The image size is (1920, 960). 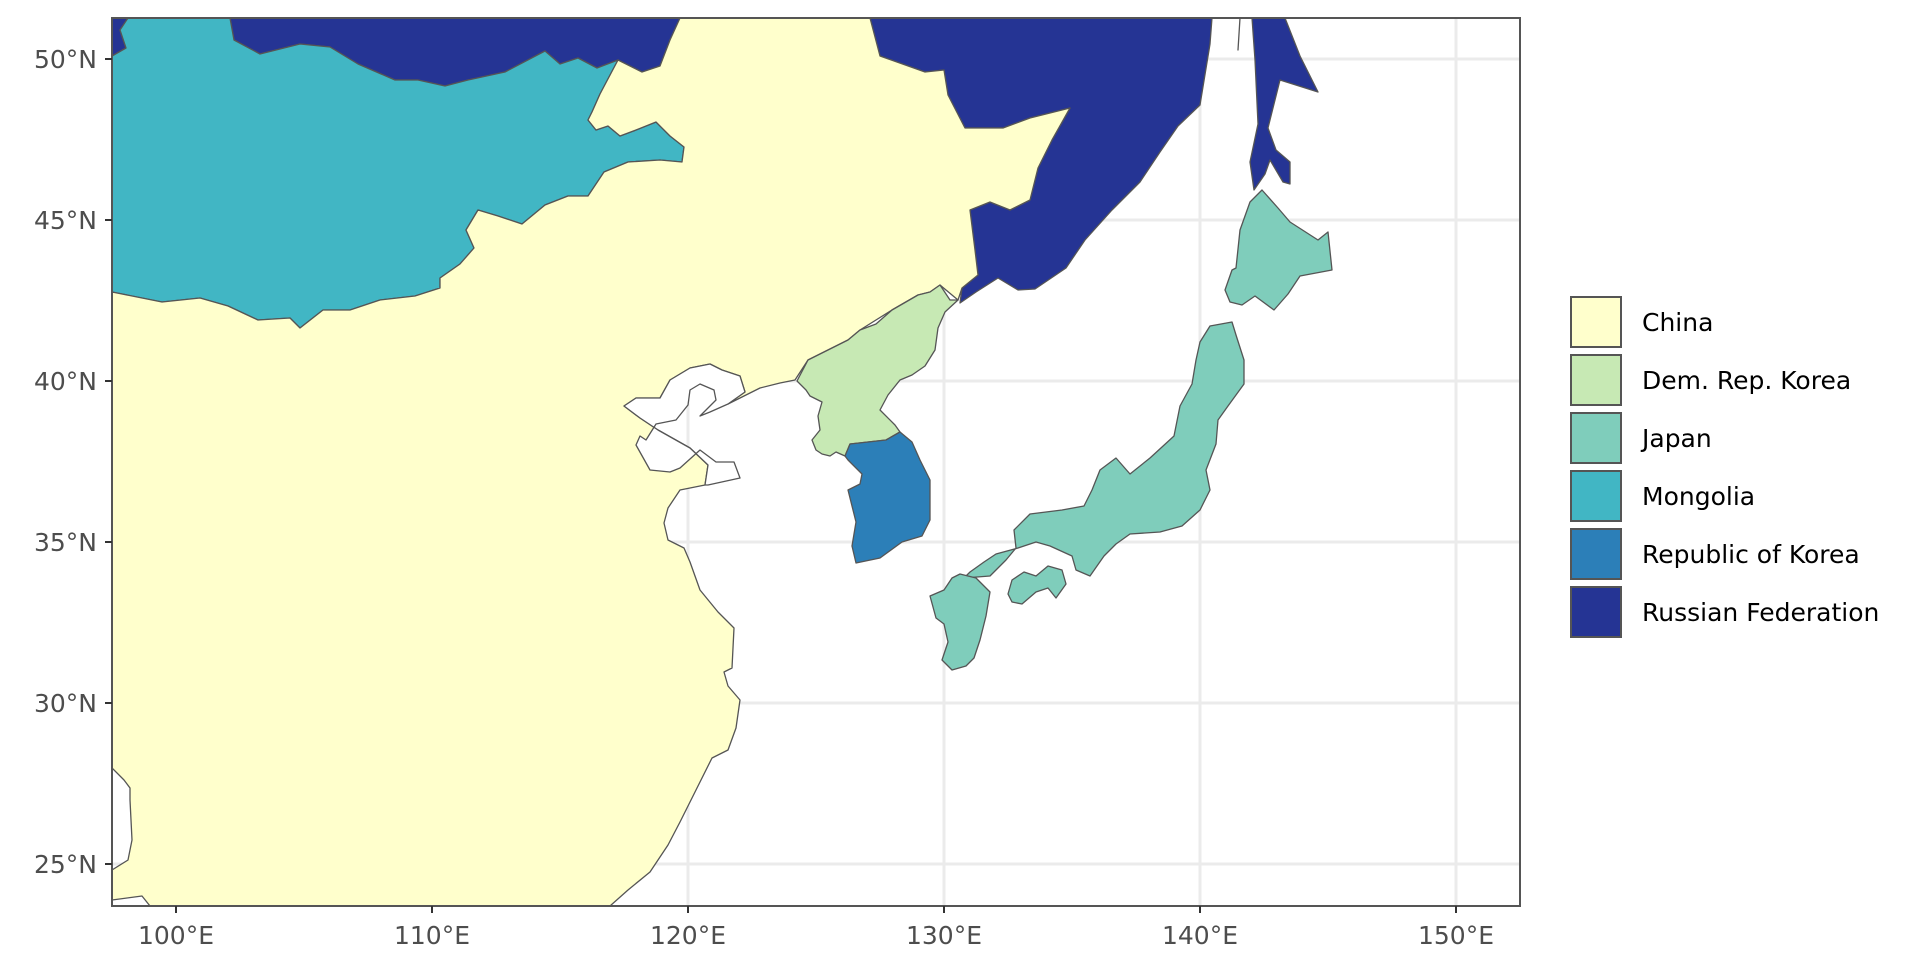 What do you see at coordinates (1456, 935) in the screenshot?
I see `x-tick-label: 150°E` at bounding box center [1456, 935].